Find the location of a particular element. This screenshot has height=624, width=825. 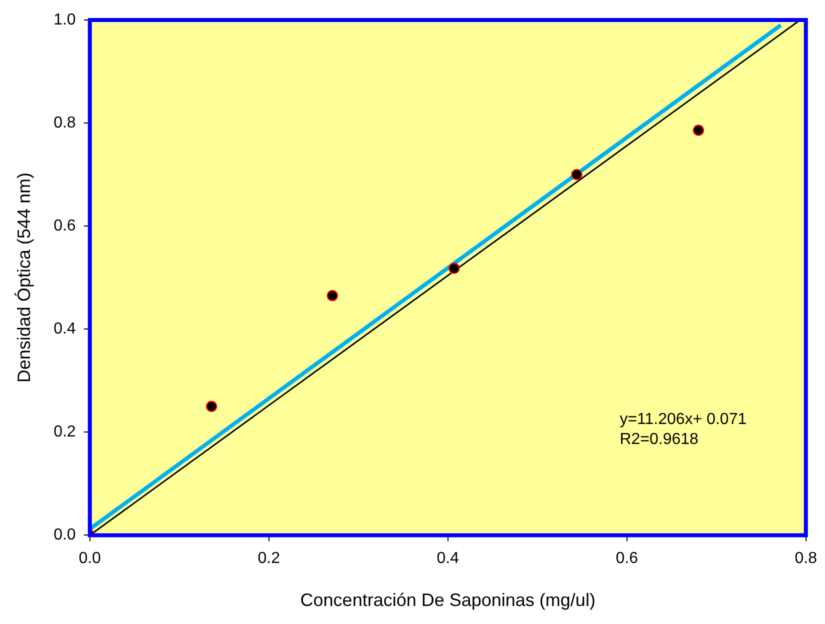

x-tick-label: 0.6 is located at coordinates (627, 559).